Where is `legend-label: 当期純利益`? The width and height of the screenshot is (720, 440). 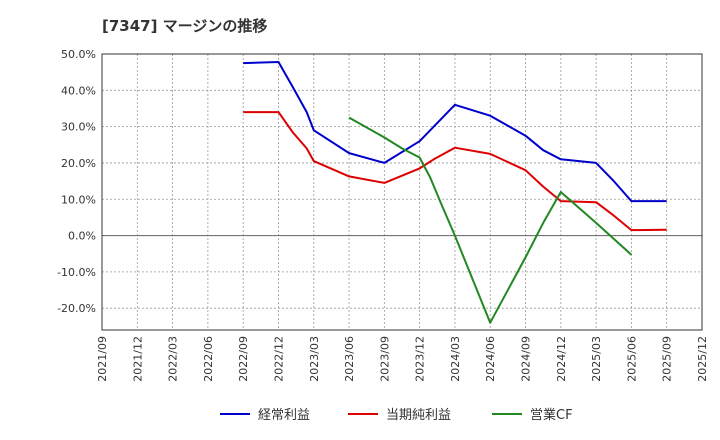
legend-label: 当期純利益 is located at coordinates (418, 415).